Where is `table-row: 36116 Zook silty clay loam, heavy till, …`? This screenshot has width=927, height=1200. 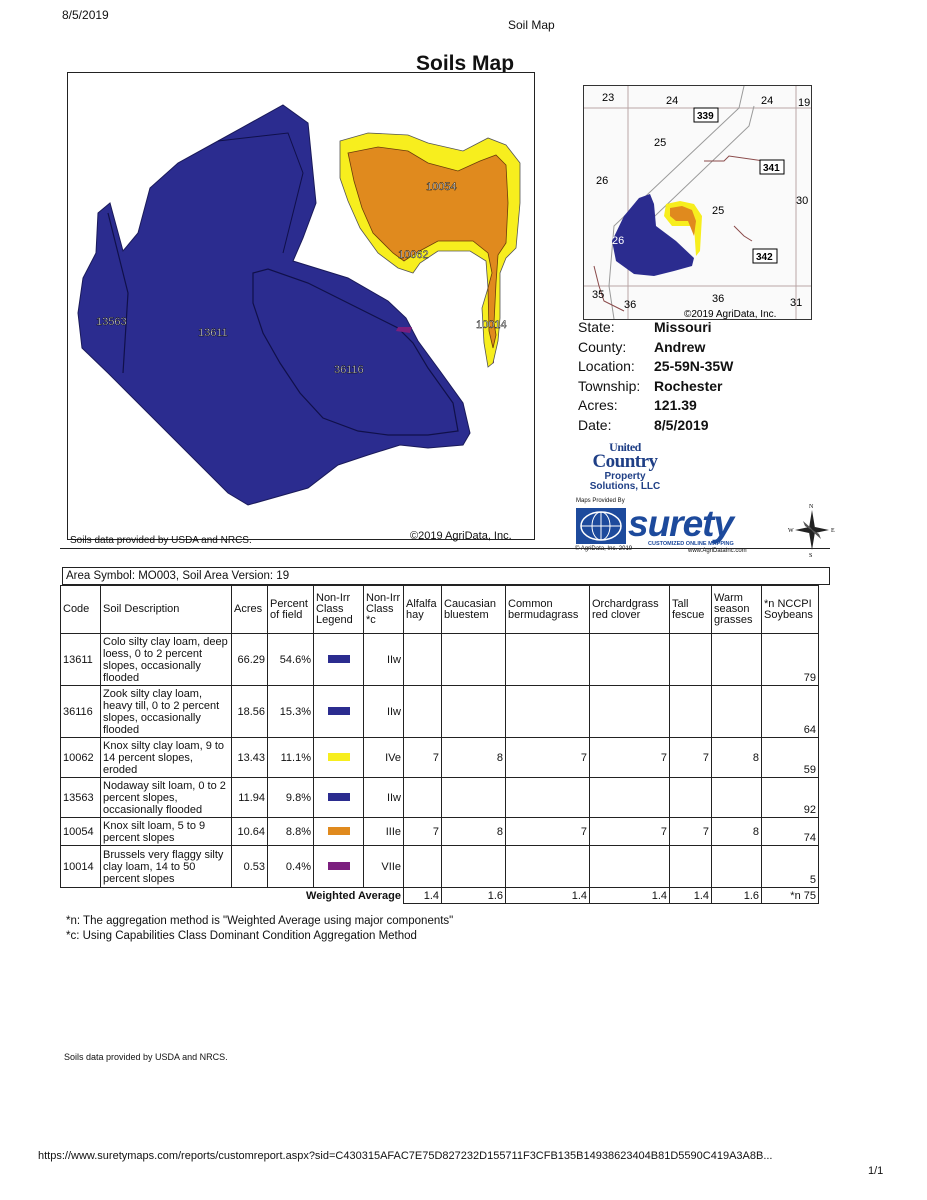 table-row: 36116 Zook silty clay loam, heavy till, … is located at coordinates (439, 711).